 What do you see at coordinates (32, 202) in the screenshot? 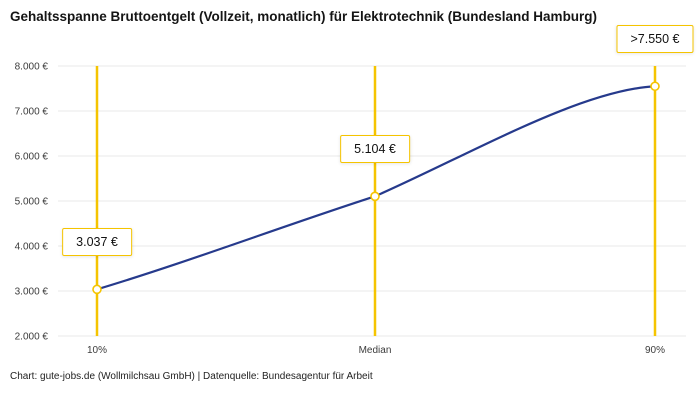
I see `y-tick-label: 5.000 €` at bounding box center [32, 202].